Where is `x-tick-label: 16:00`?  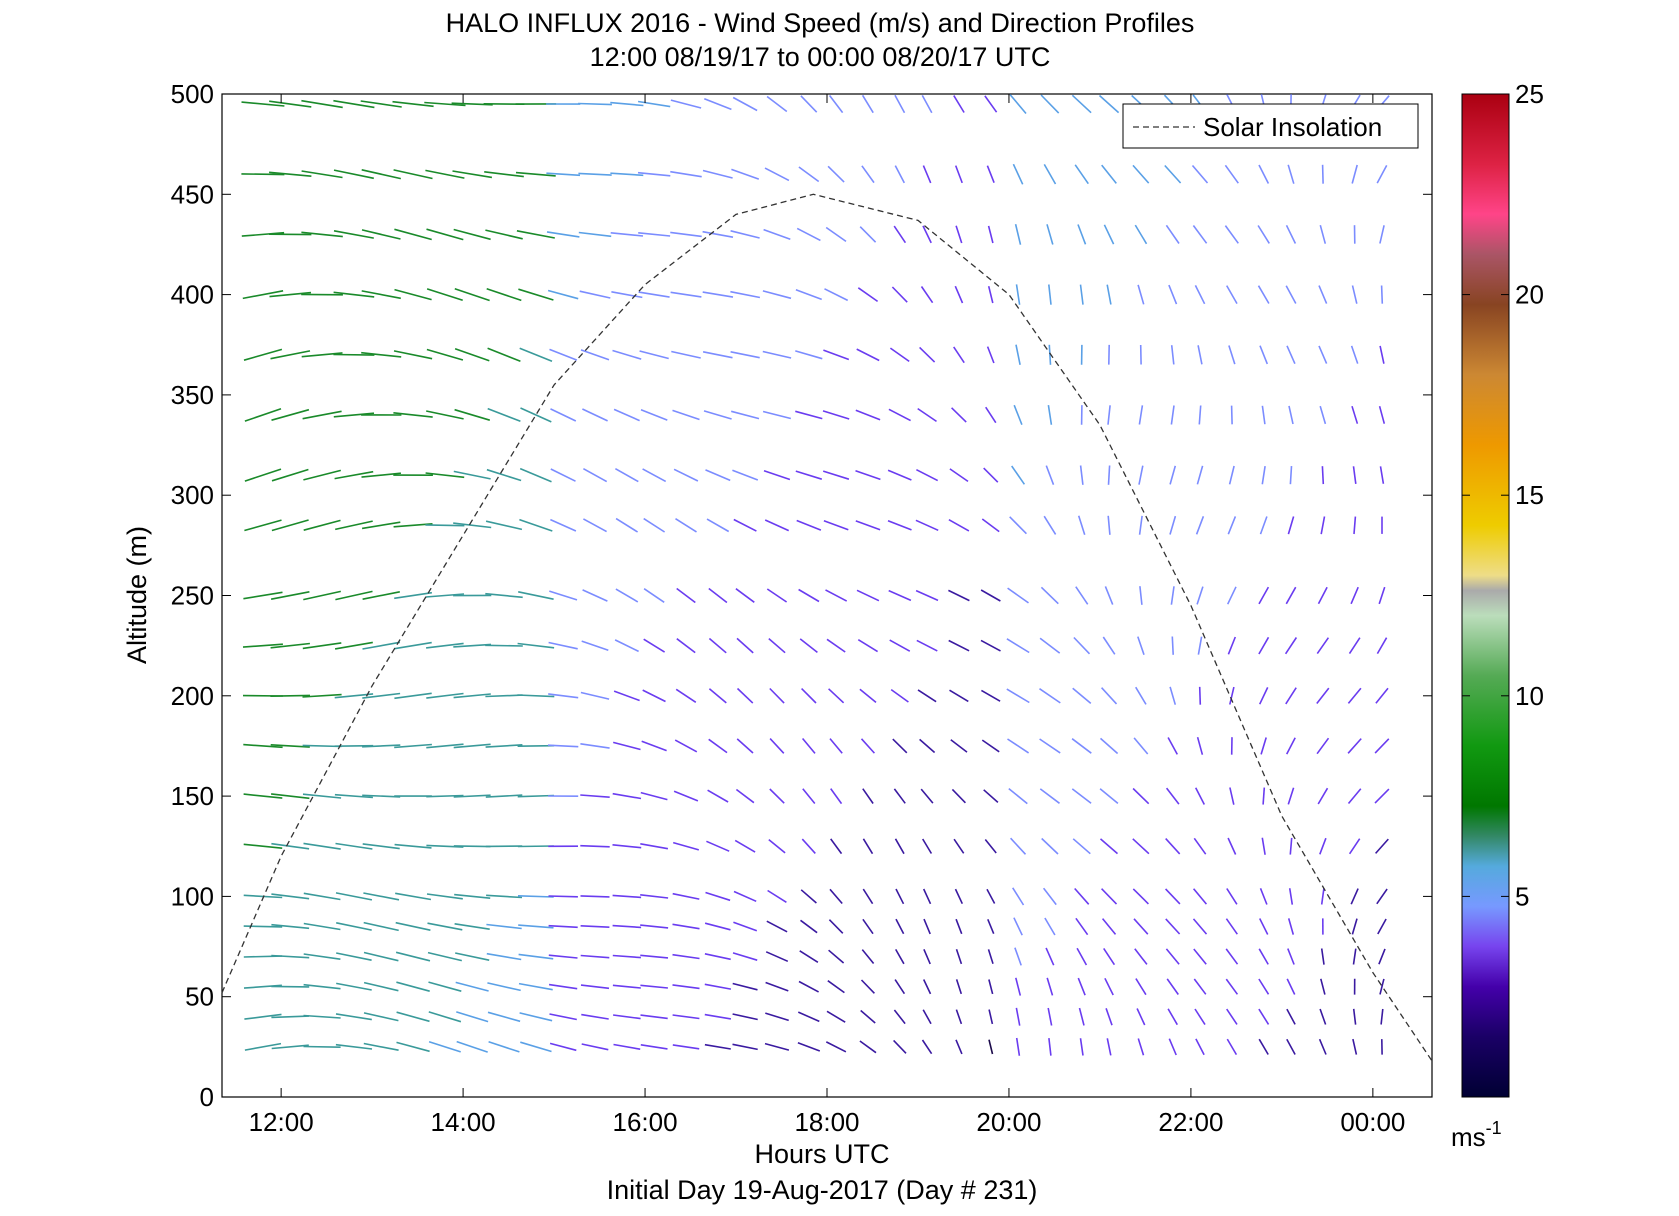
x-tick-label: 16:00 is located at coordinates (645, 1122).